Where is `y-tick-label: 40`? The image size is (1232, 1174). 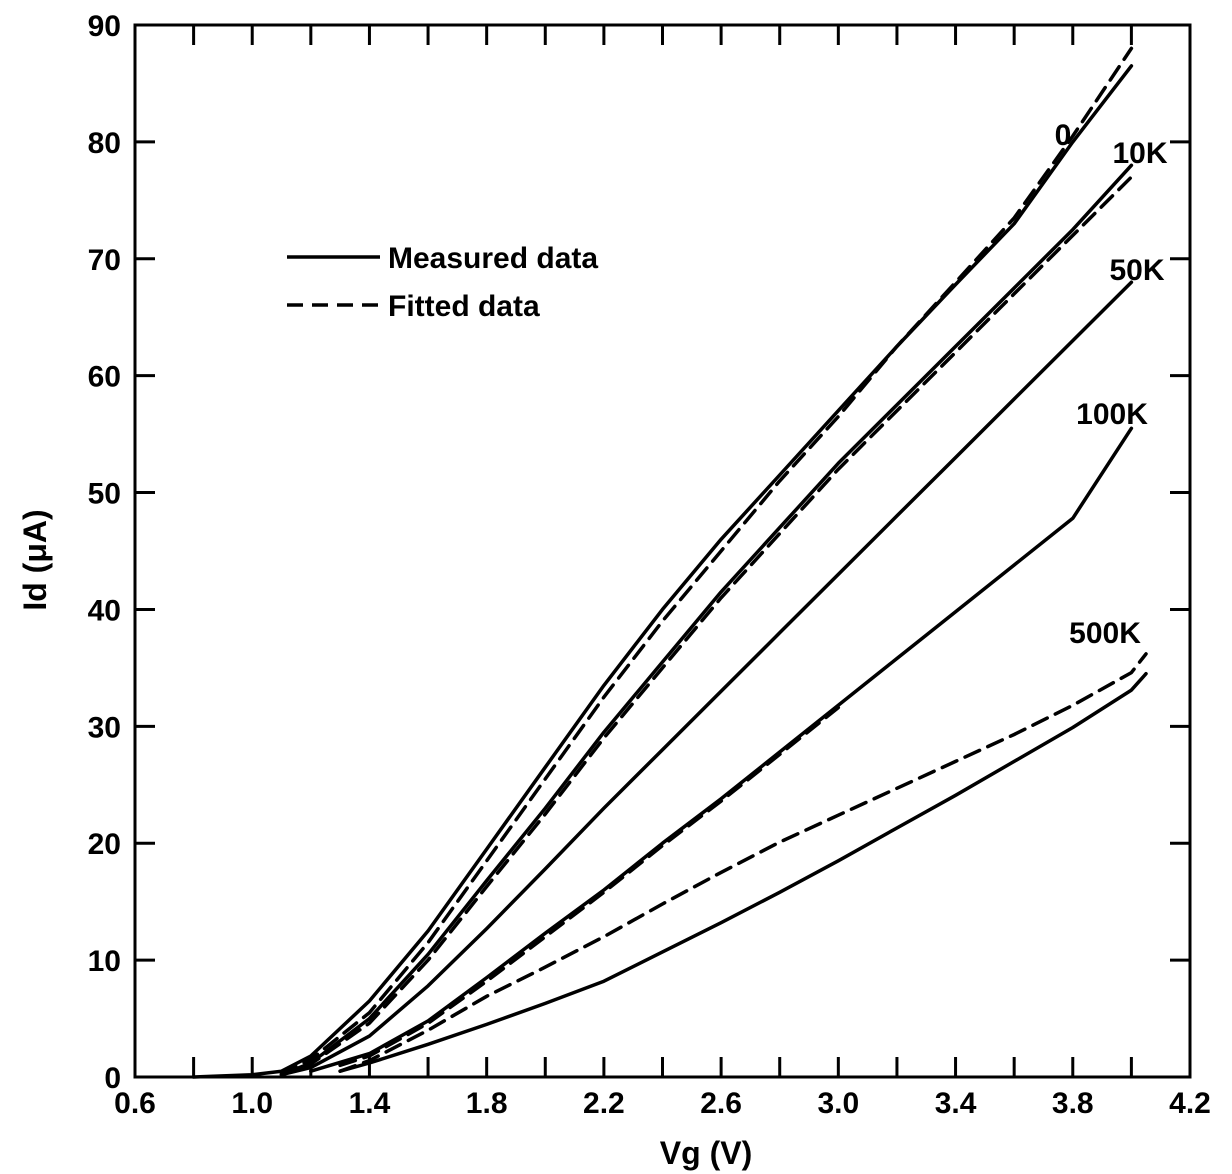 y-tick-label: 40 is located at coordinates (104, 610).